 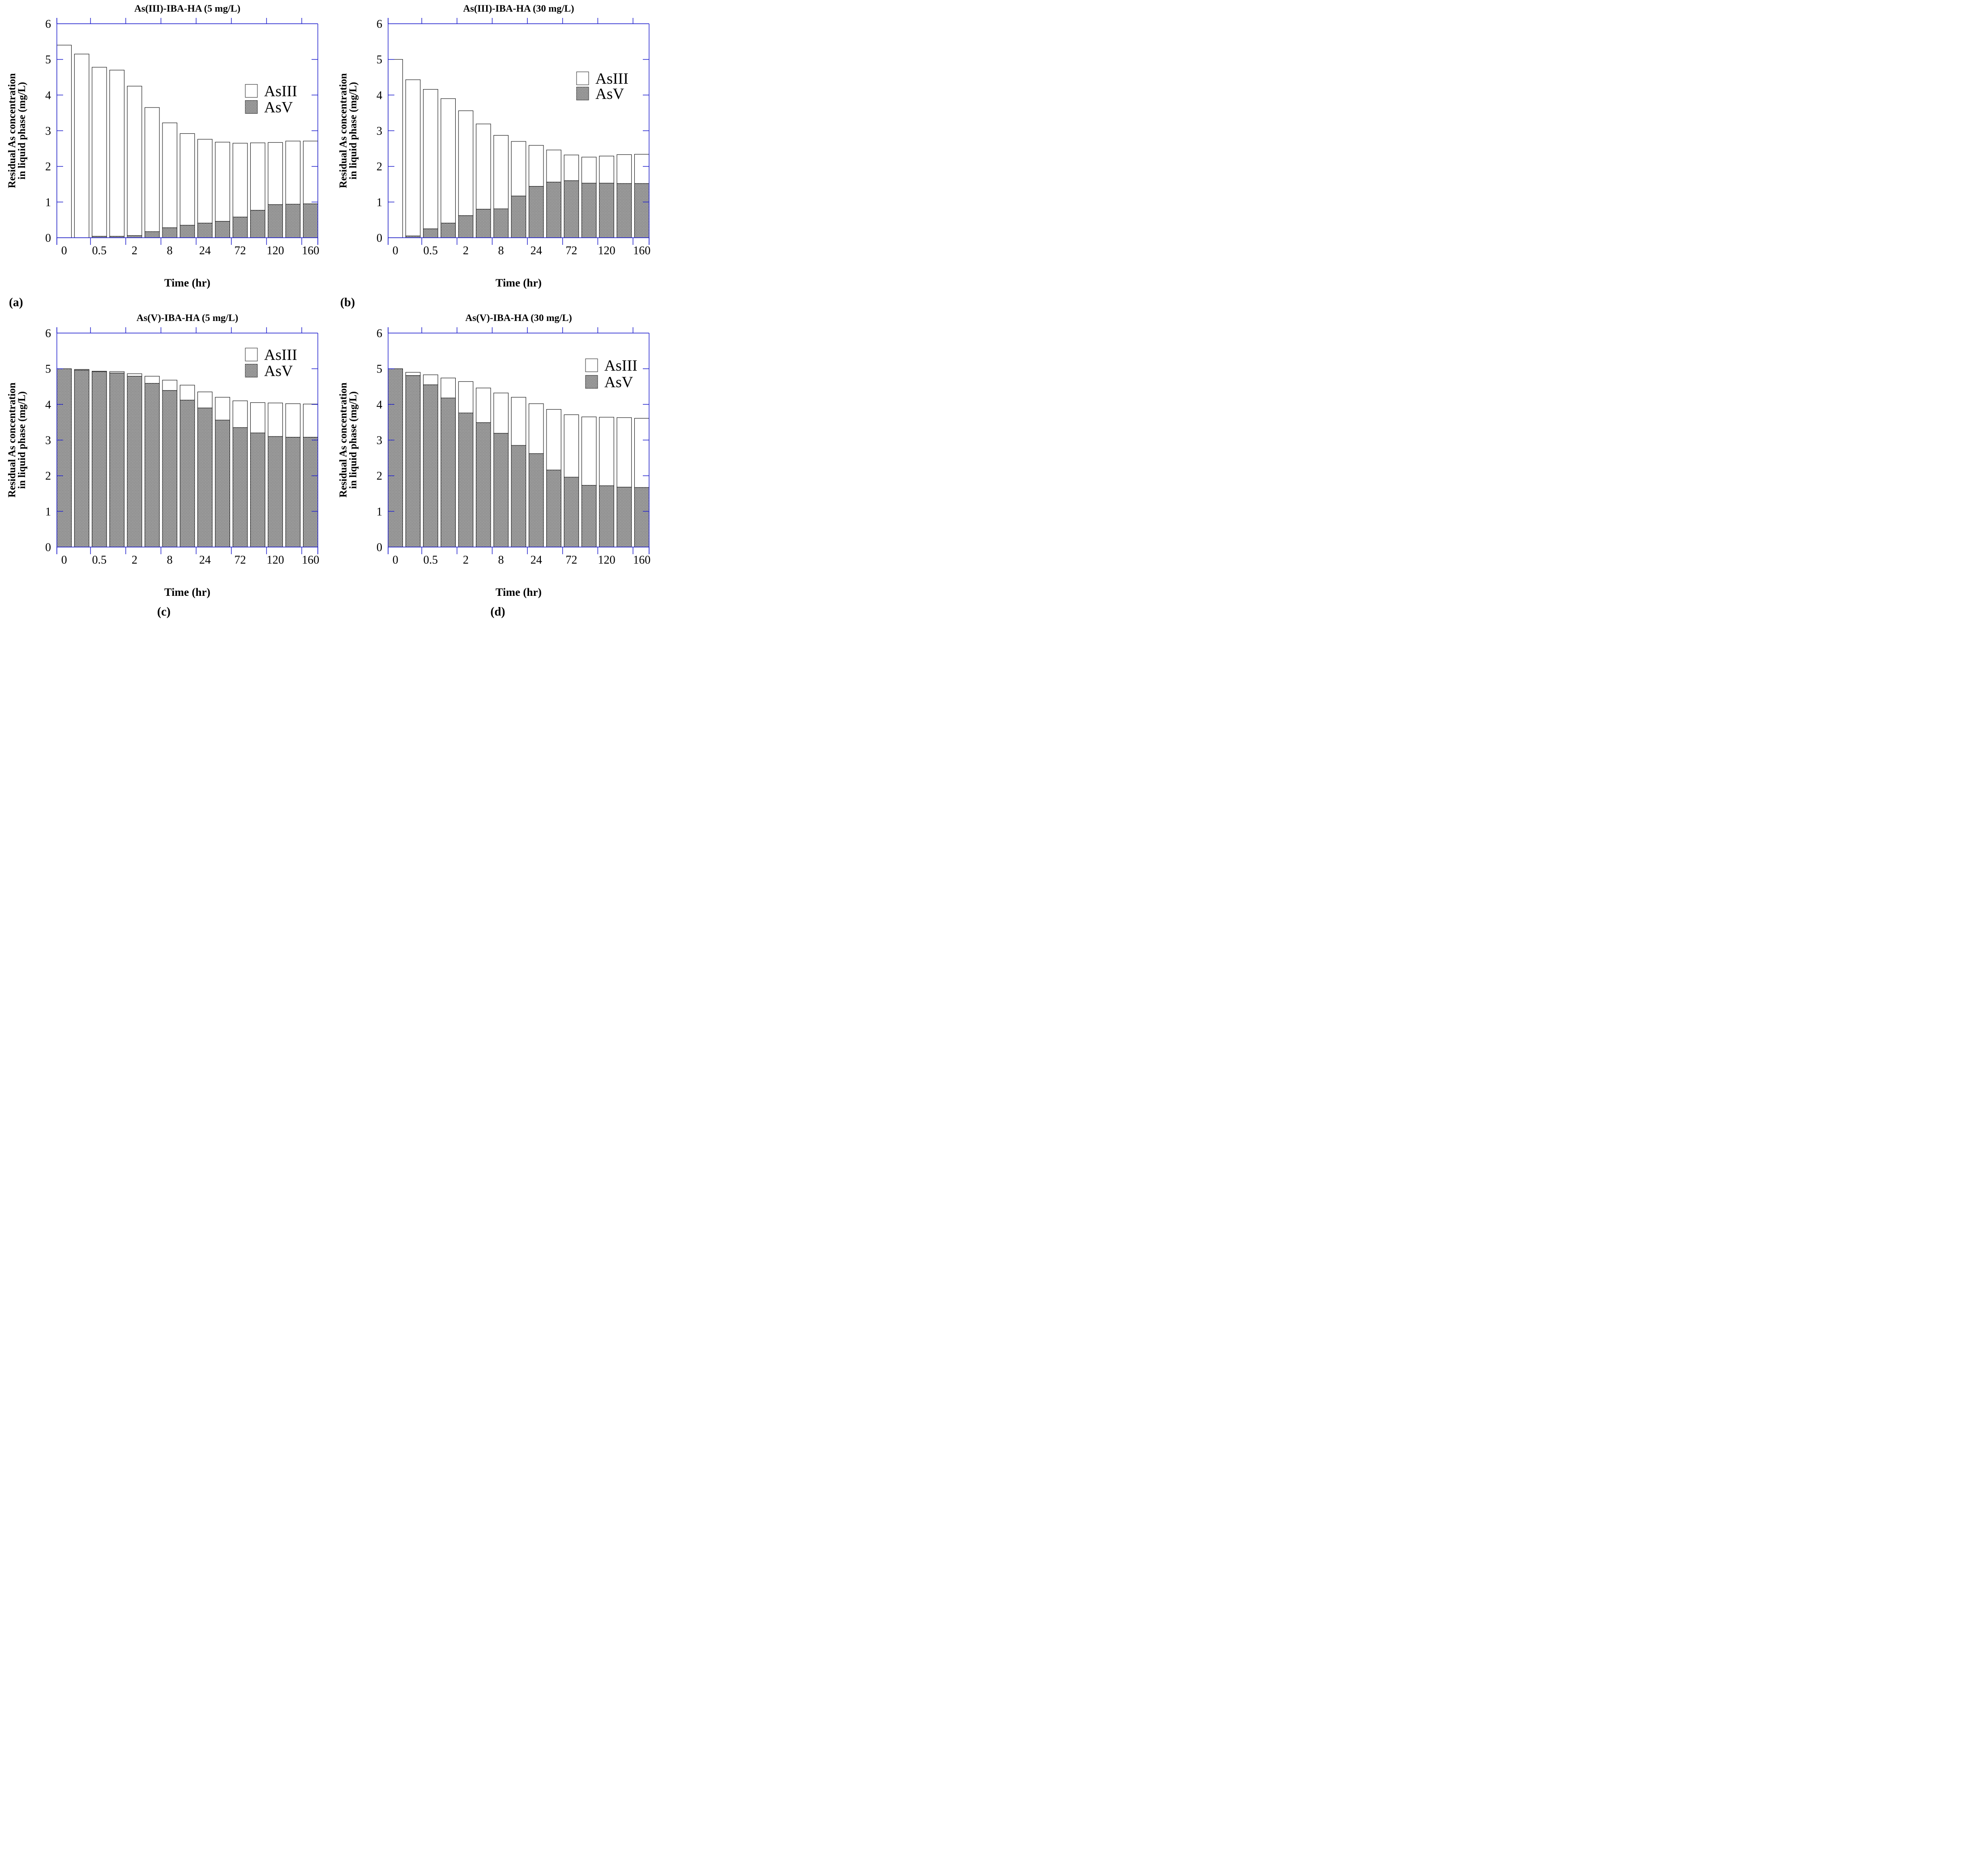 I want to click on x-axis-title: Time (hr), so click(x=519, y=592).